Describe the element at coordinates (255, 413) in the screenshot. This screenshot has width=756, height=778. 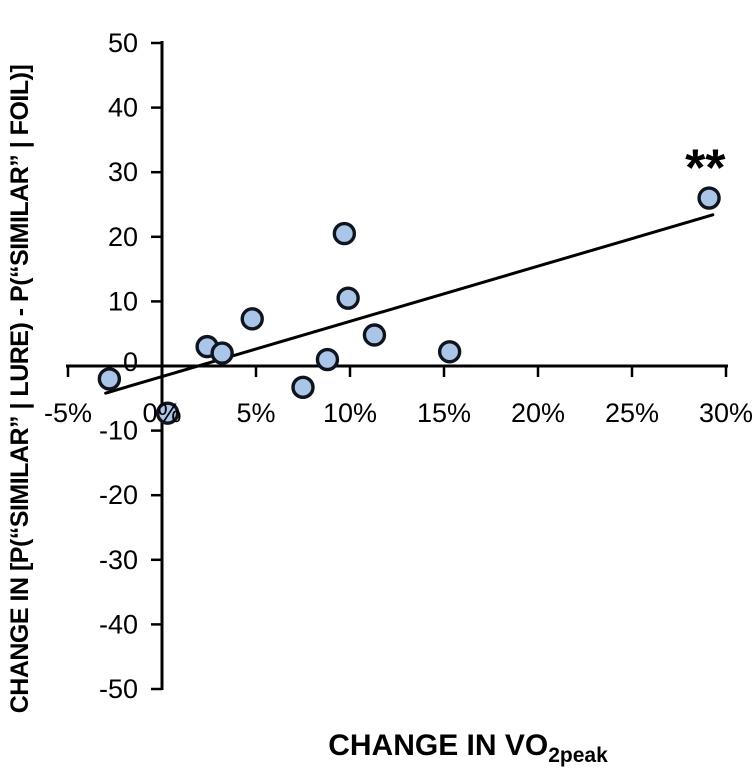
I see `x-tick-label: 5%` at that location.